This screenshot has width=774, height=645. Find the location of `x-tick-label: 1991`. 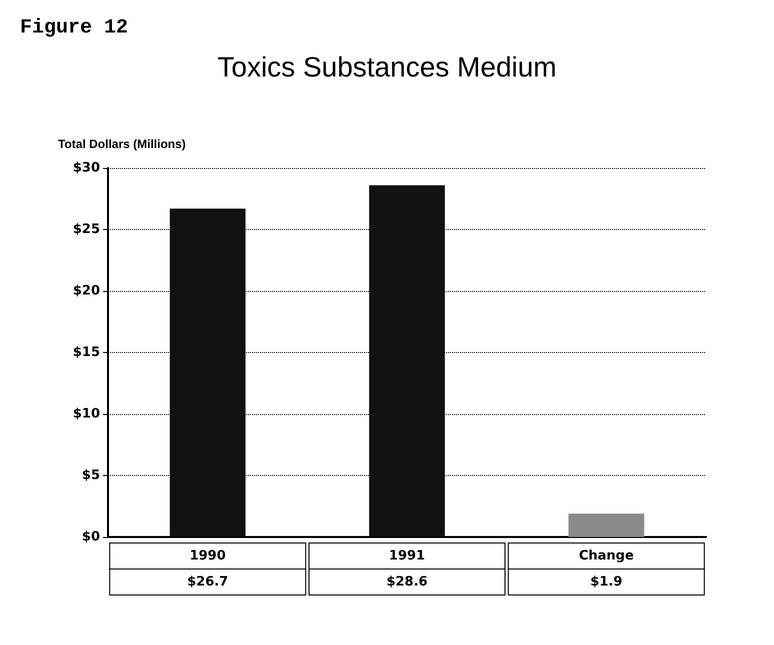

x-tick-label: 1991 is located at coordinates (407, 556).